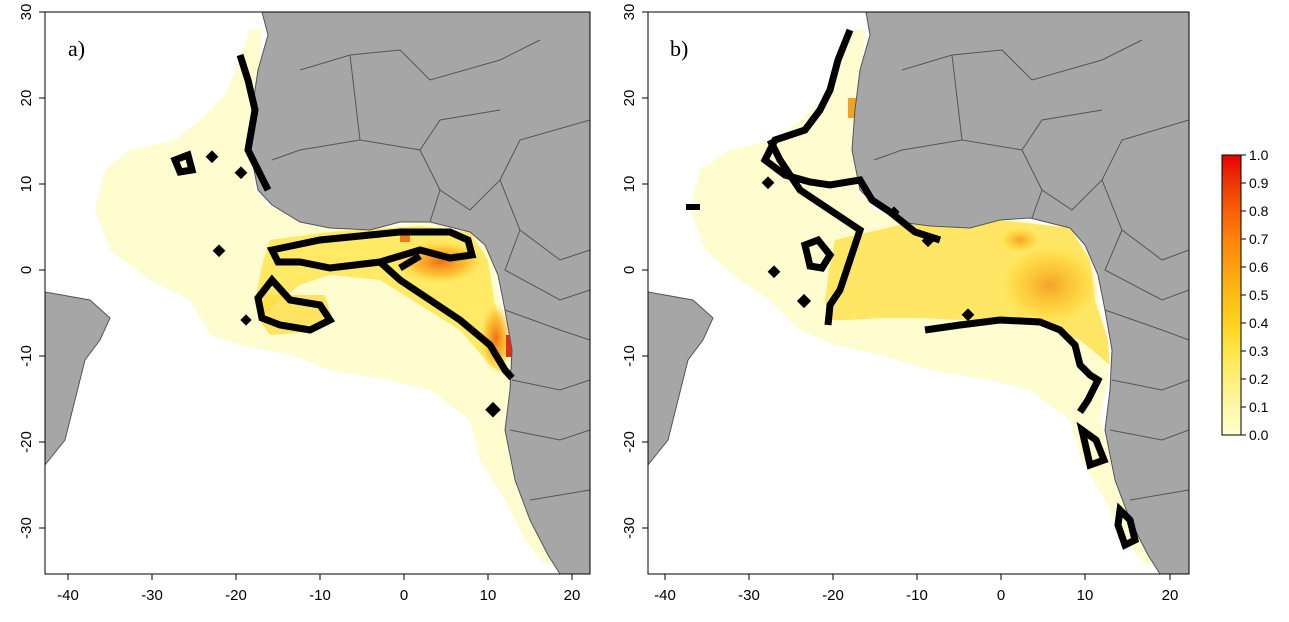 The height and width of the screenshot is (622, 1289). Describe the element at coordinates (693, 207) in the screenshot. I see `panel-b-contour-dash` at that location.